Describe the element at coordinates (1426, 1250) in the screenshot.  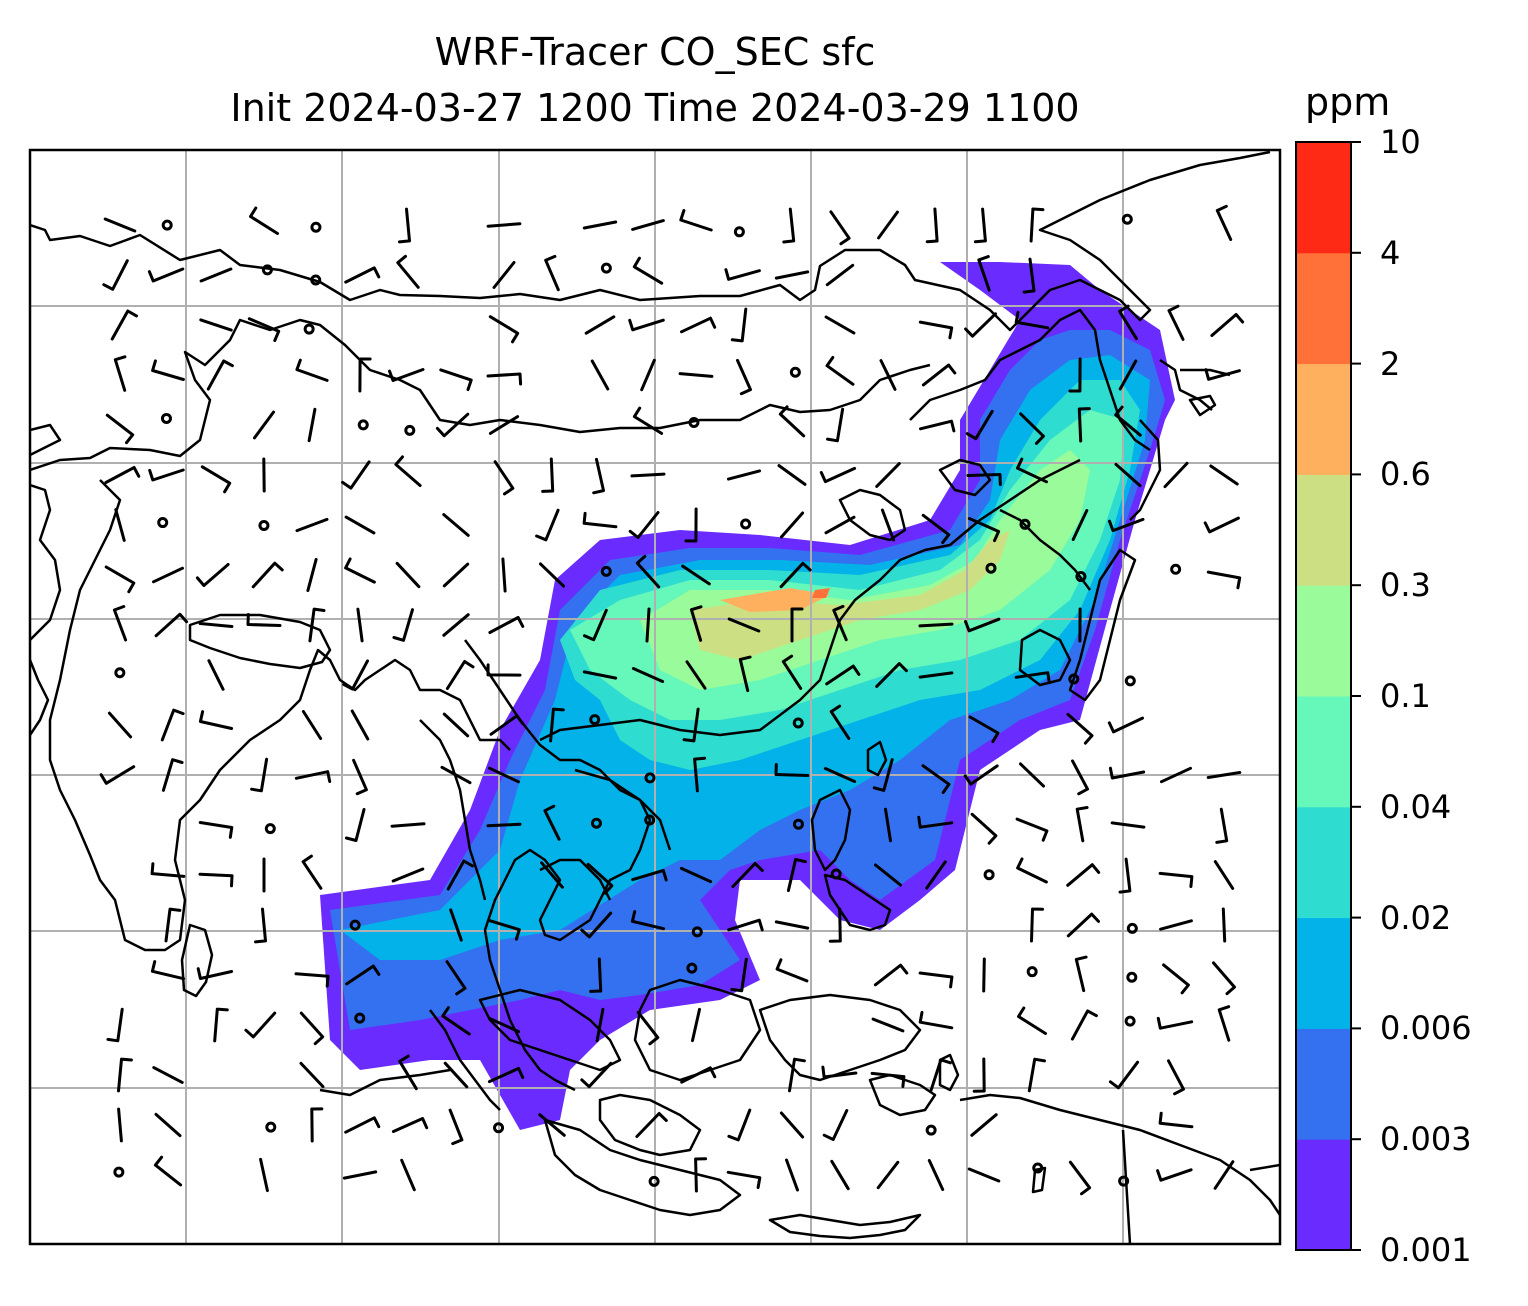
I see `colorbar-tick-label: 0.001` at that location.